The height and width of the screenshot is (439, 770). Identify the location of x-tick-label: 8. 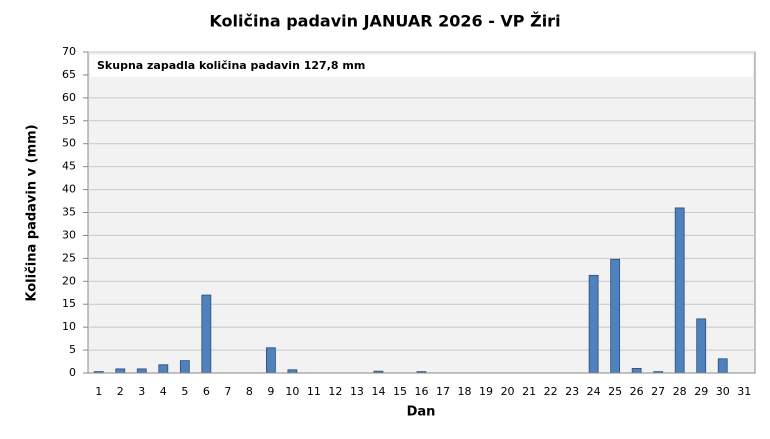
(249, 391).